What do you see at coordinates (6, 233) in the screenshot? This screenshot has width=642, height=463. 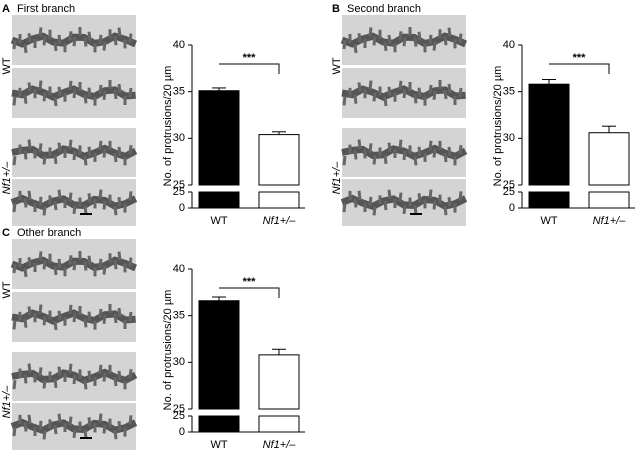 I see `panel-letter: C` at bounding box center [6, 233].